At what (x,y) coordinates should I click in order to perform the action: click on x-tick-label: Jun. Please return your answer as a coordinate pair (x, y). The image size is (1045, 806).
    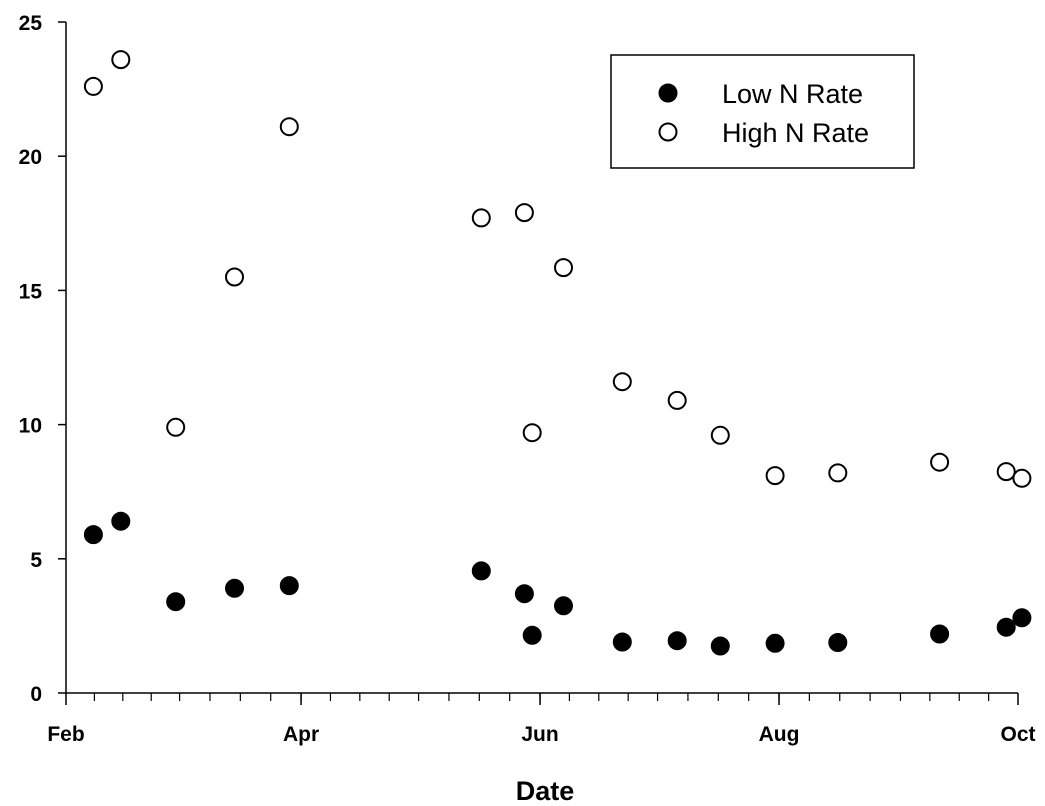
    Looking at the image, I should click on (539, 734).